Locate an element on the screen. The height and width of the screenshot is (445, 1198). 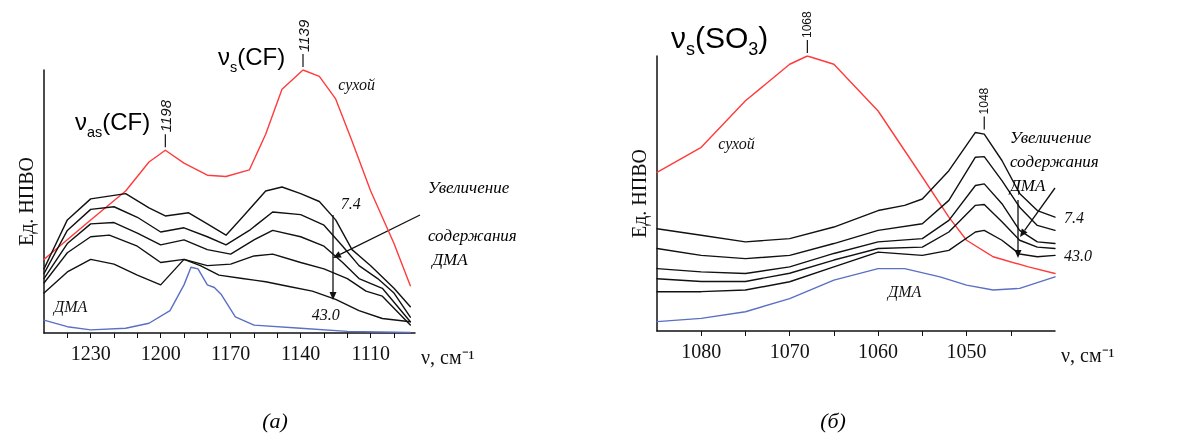
x-tick-label: 1140 is located at coordinates (301, 353).